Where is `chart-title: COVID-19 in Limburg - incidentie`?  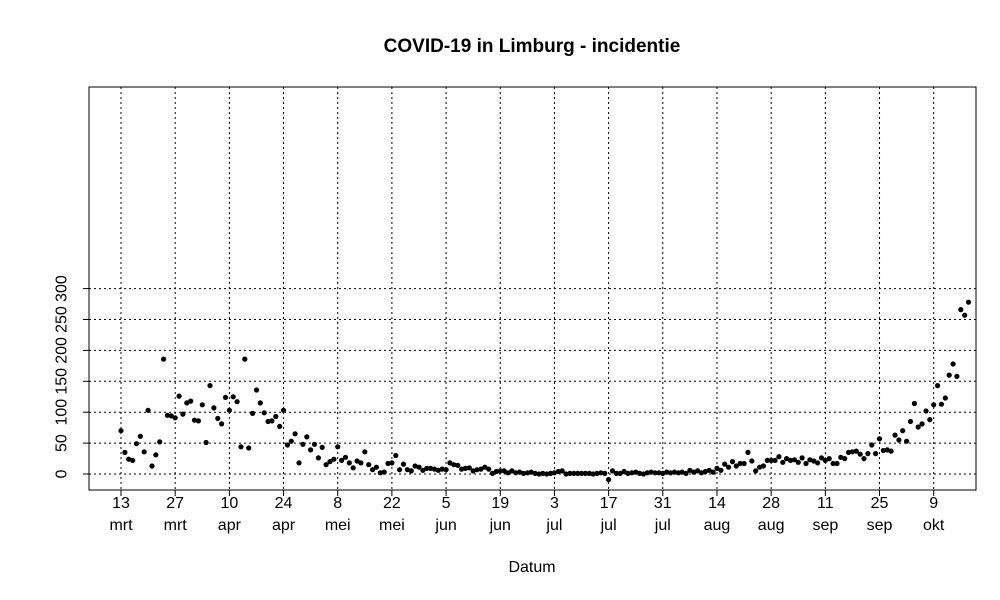
chart-title: COVID-19 in Limburg - incidentie is located at coordinates (532, 46).